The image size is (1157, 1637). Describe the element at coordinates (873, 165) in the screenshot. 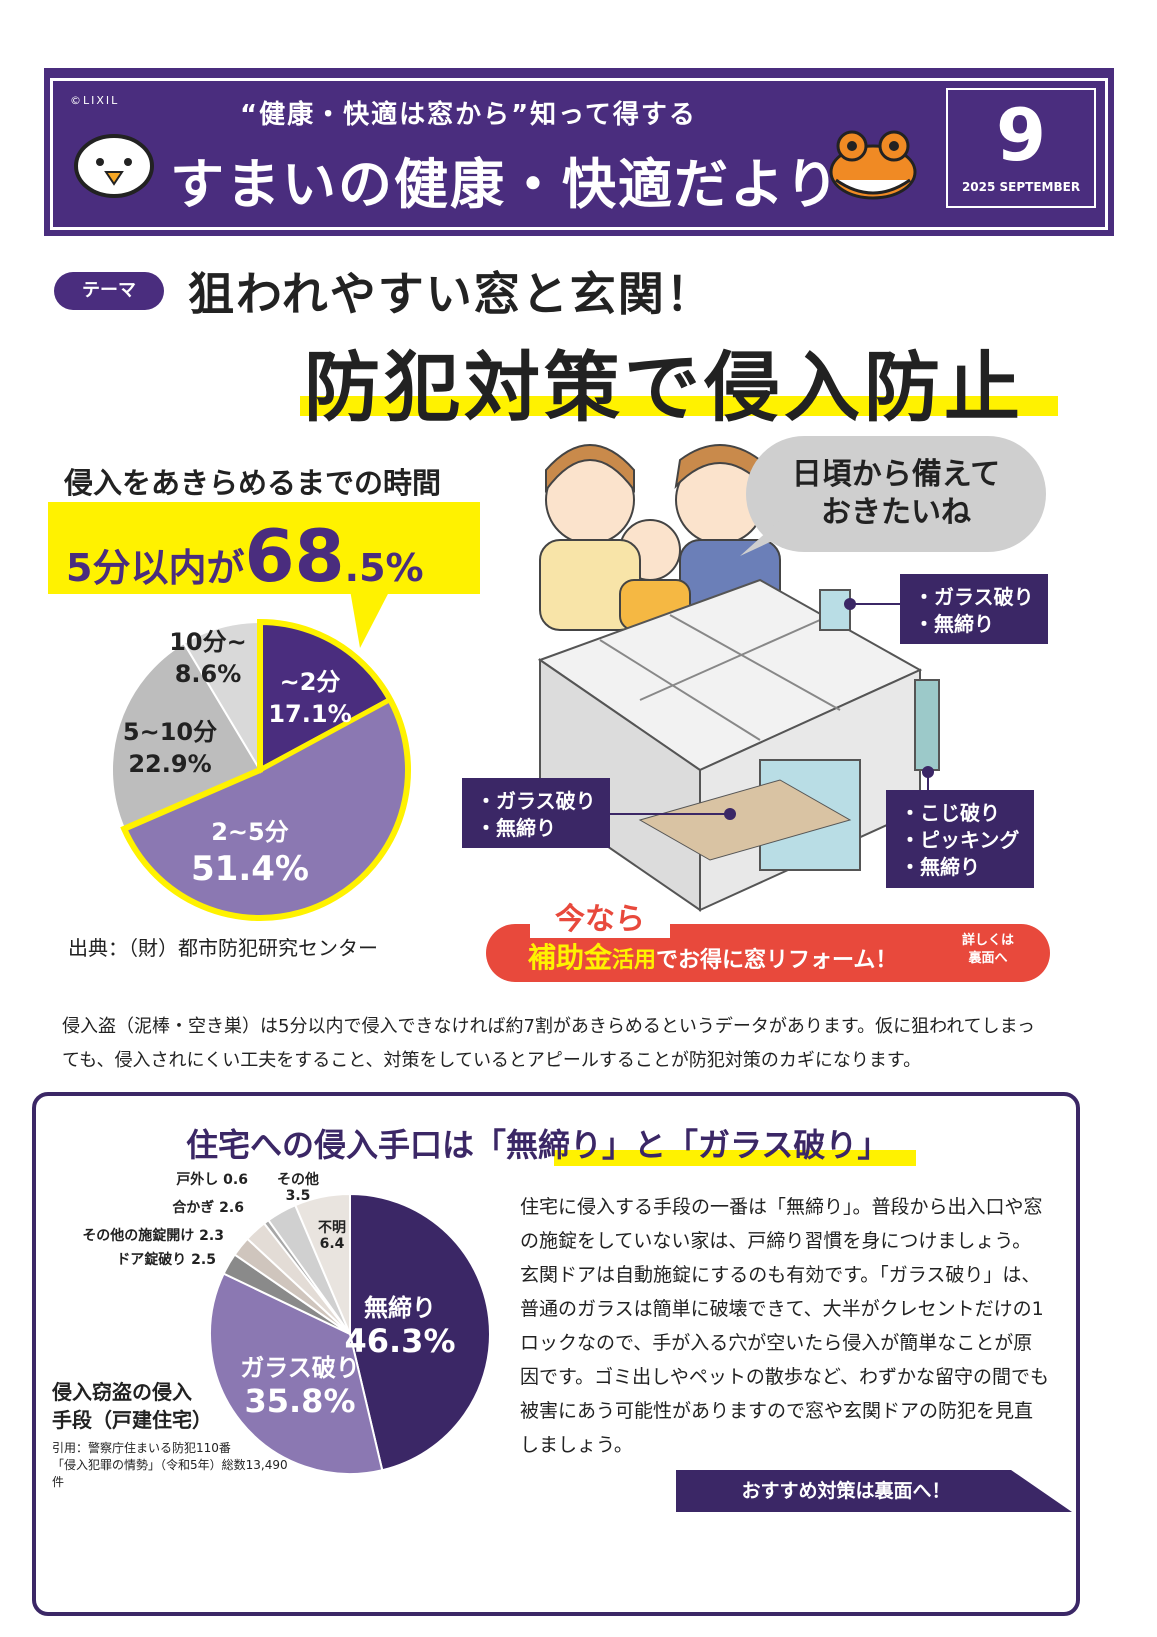

I see `frog-mascot-icon` at that location.